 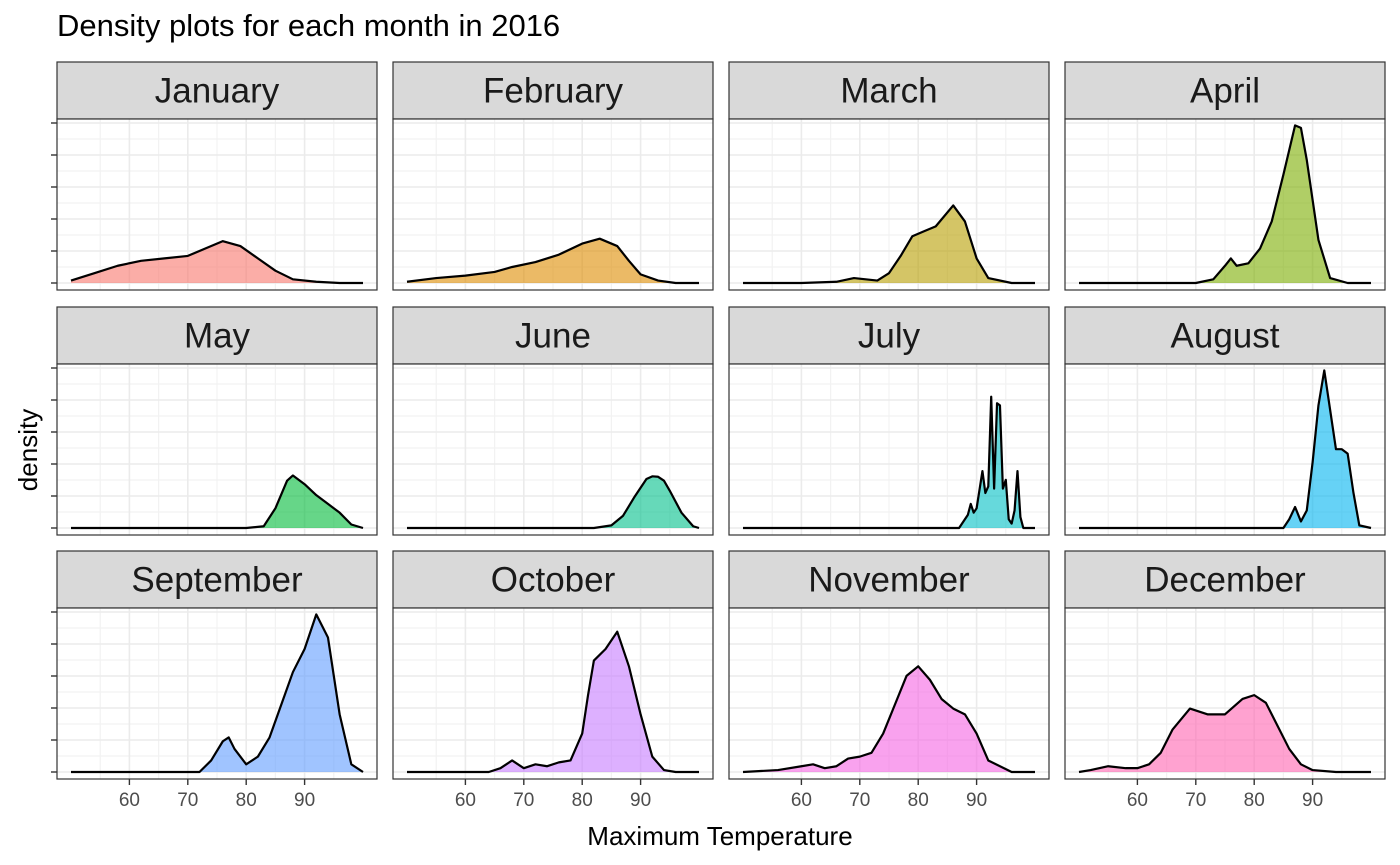 I want to click on facet-strip-label: January, so click(x=217, y=91).